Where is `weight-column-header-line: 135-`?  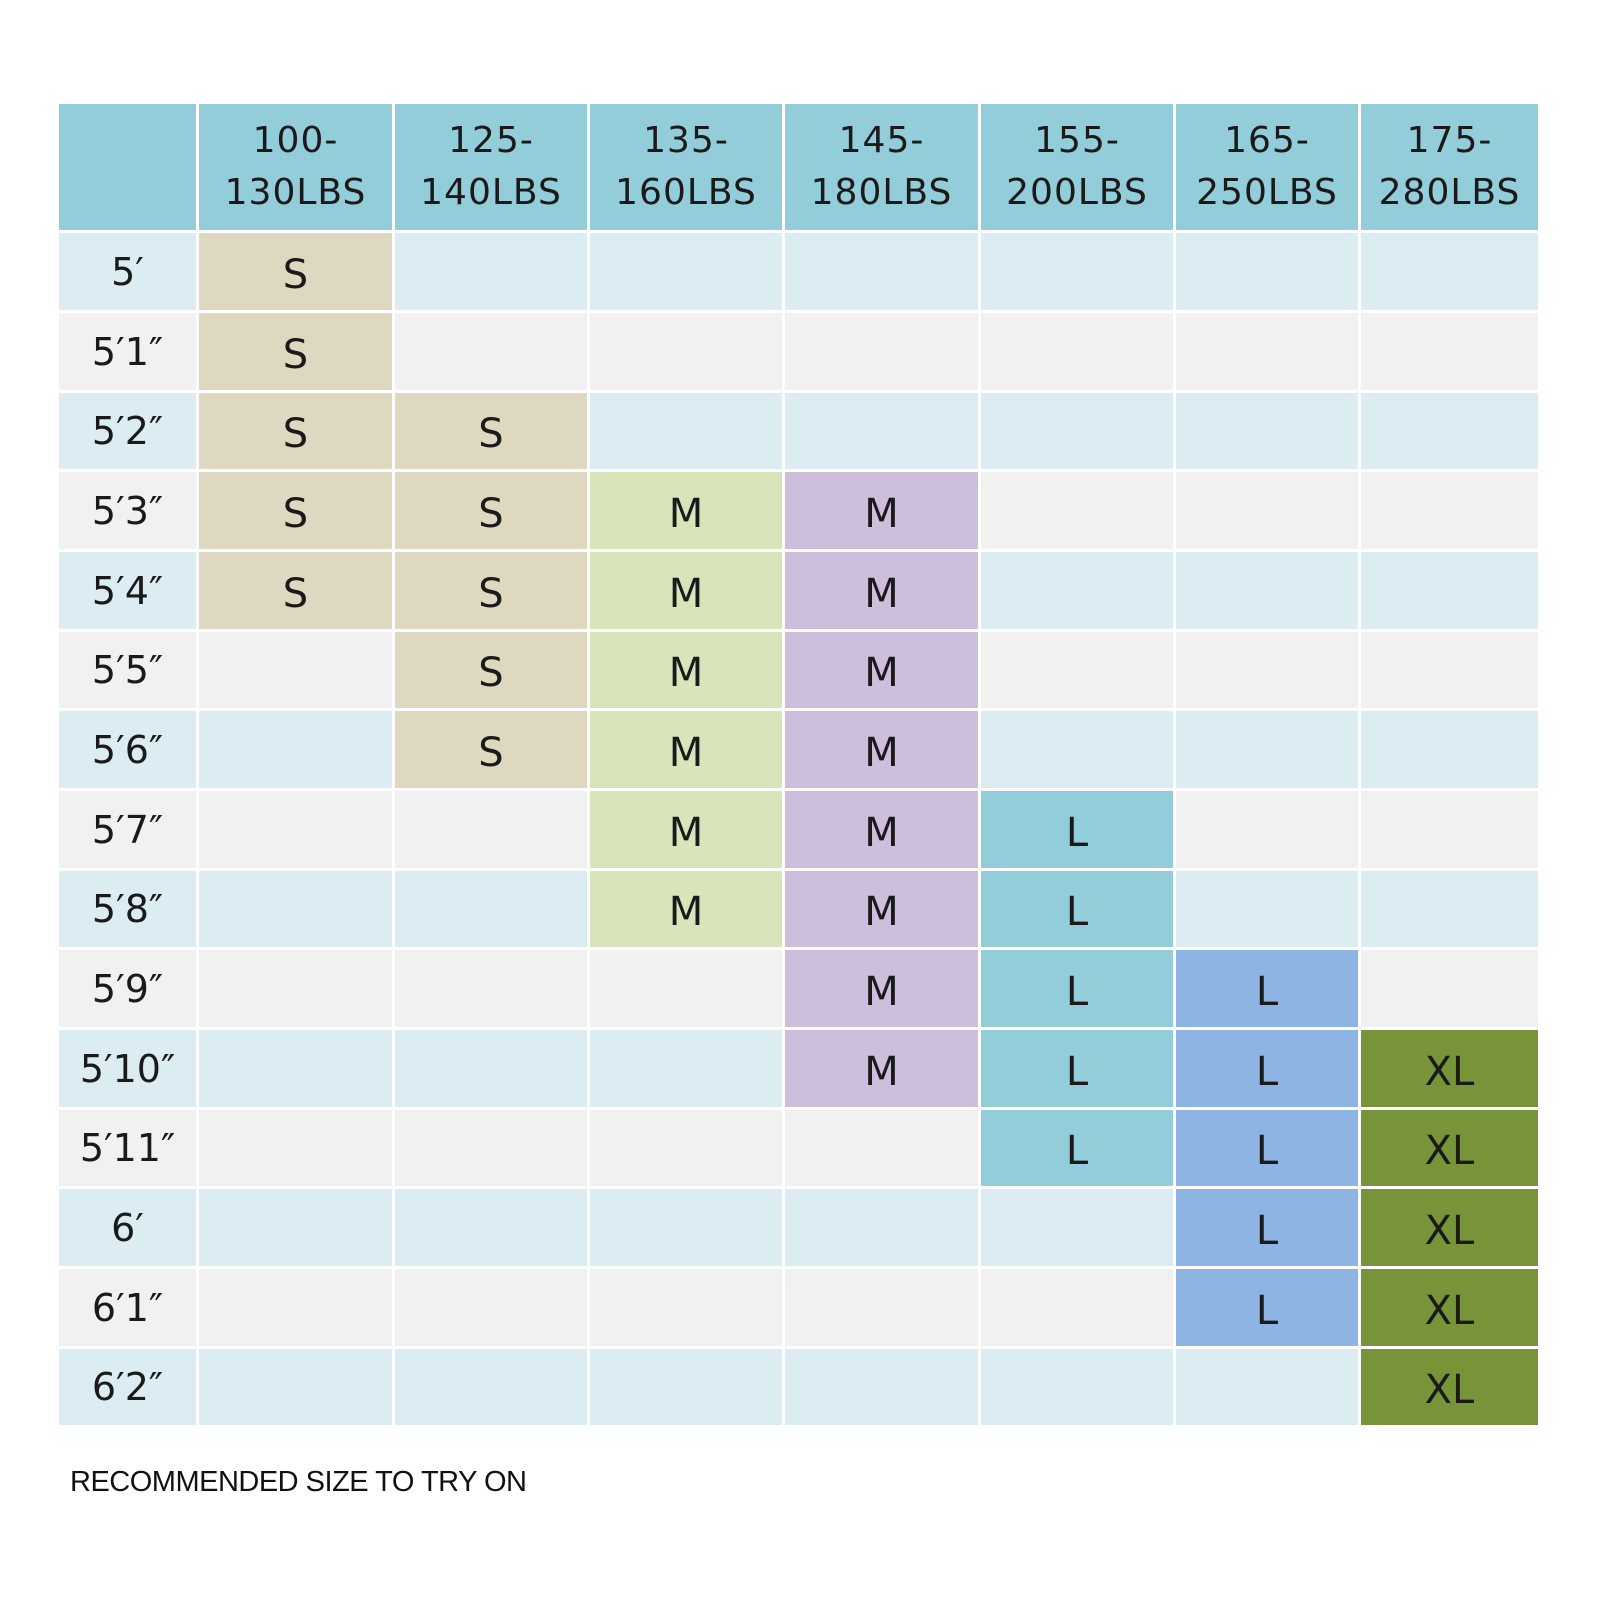
weight-column-header-line: 135- is located at coordinates (686, 140).